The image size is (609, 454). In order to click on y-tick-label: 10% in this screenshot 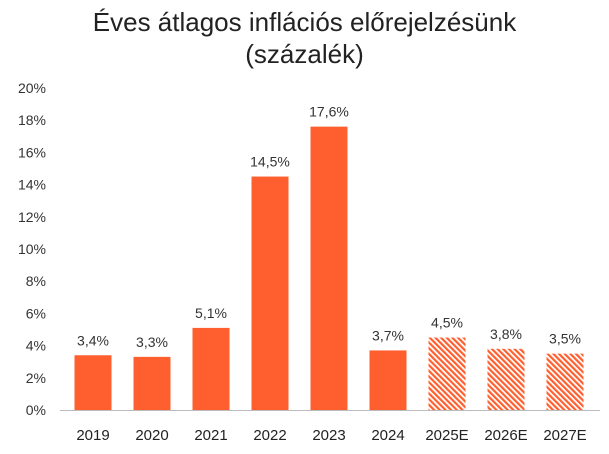, I will do `click(32, 249)`.